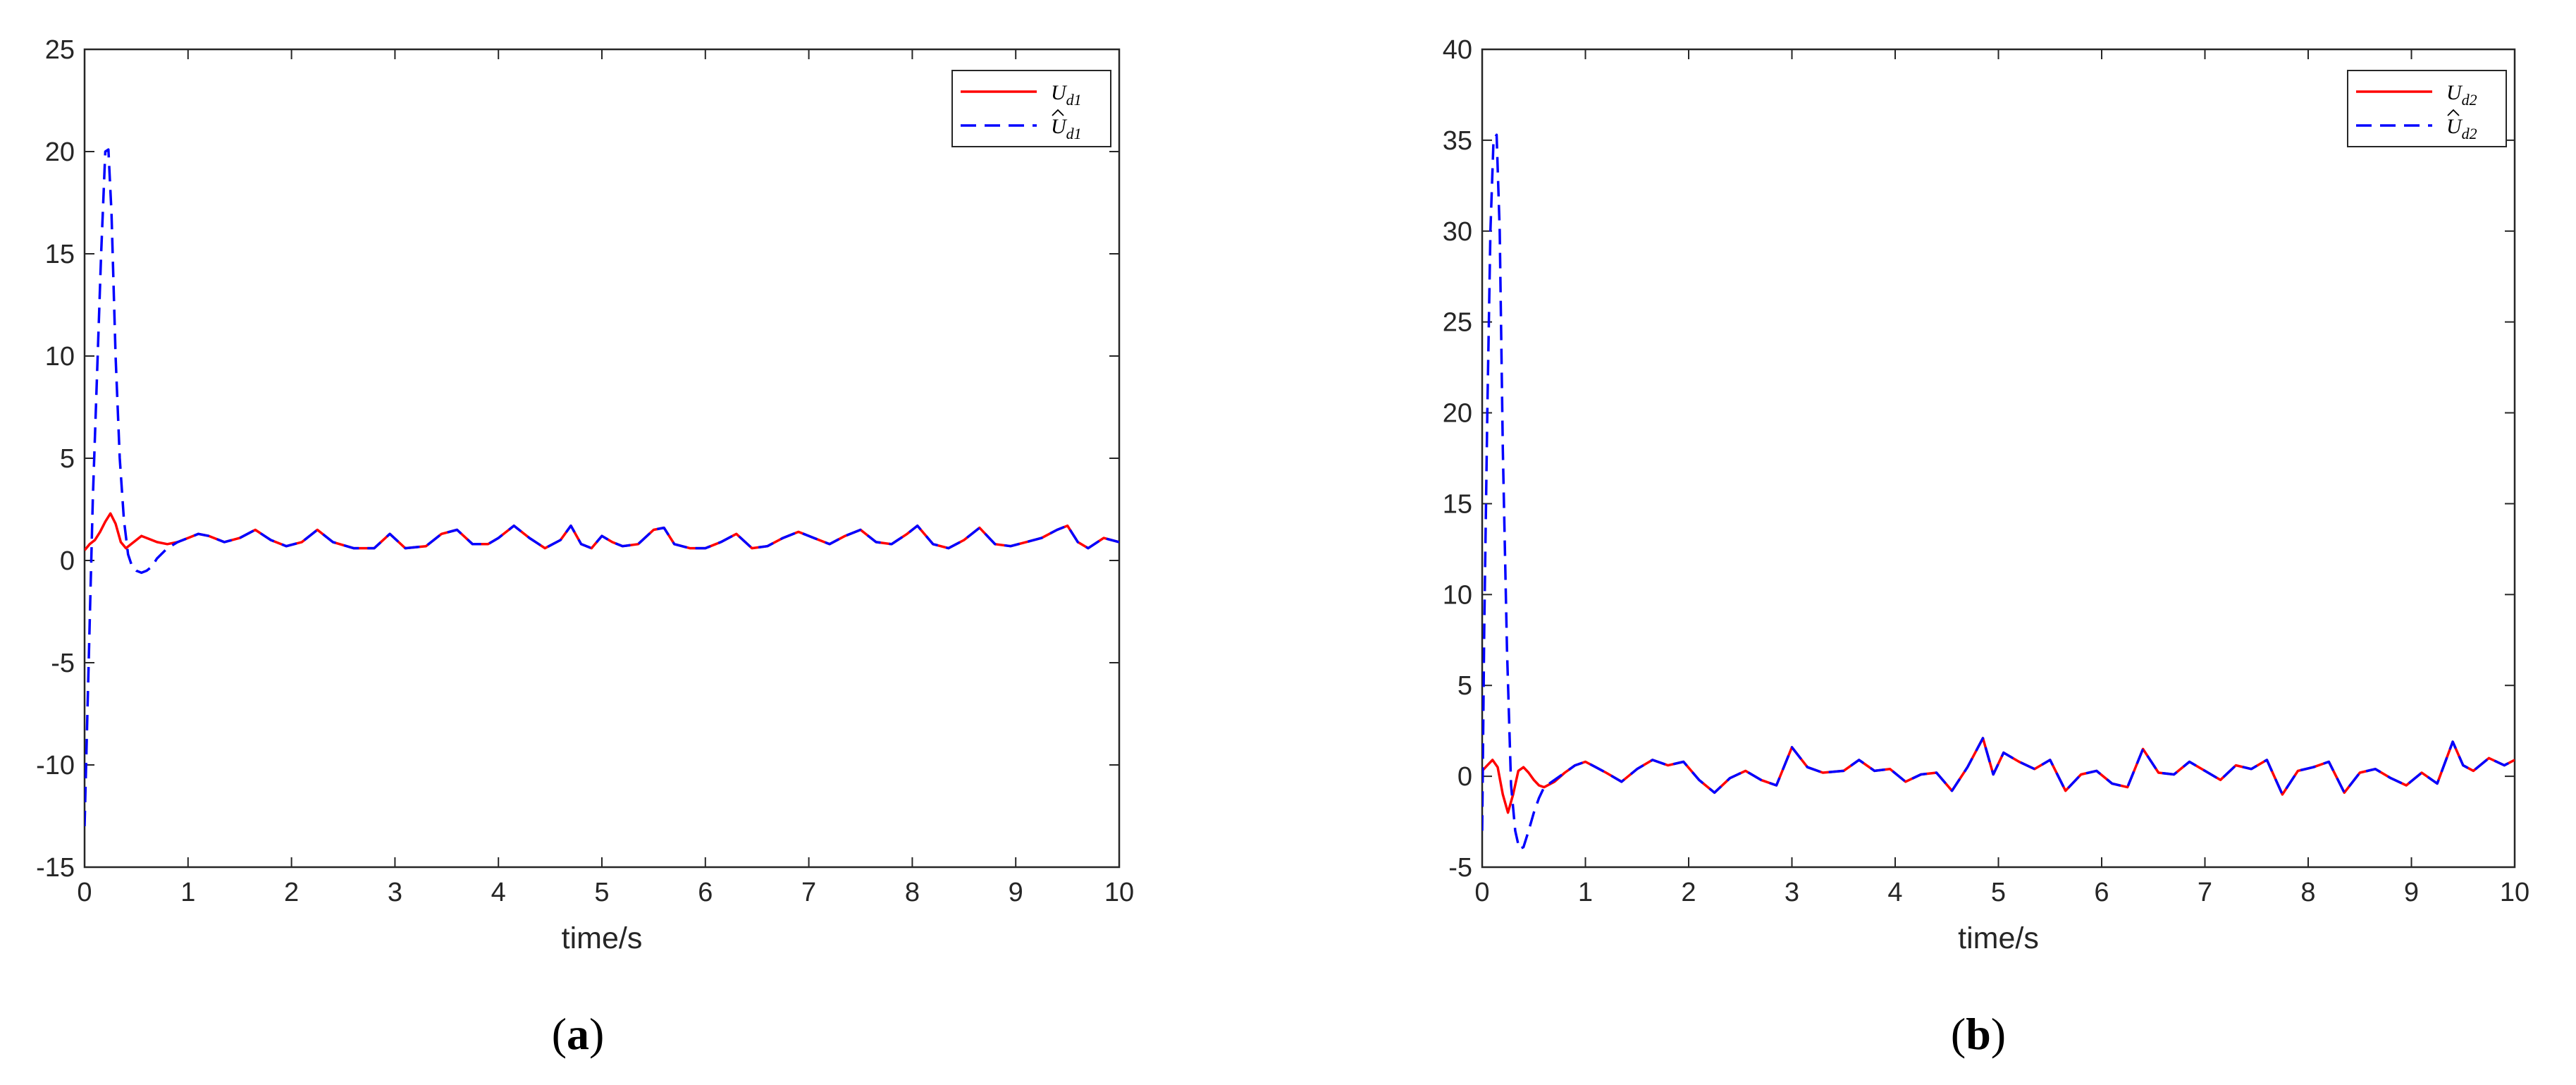  I want to click on legend-entry-0: Ud1, so click(1067, 95).